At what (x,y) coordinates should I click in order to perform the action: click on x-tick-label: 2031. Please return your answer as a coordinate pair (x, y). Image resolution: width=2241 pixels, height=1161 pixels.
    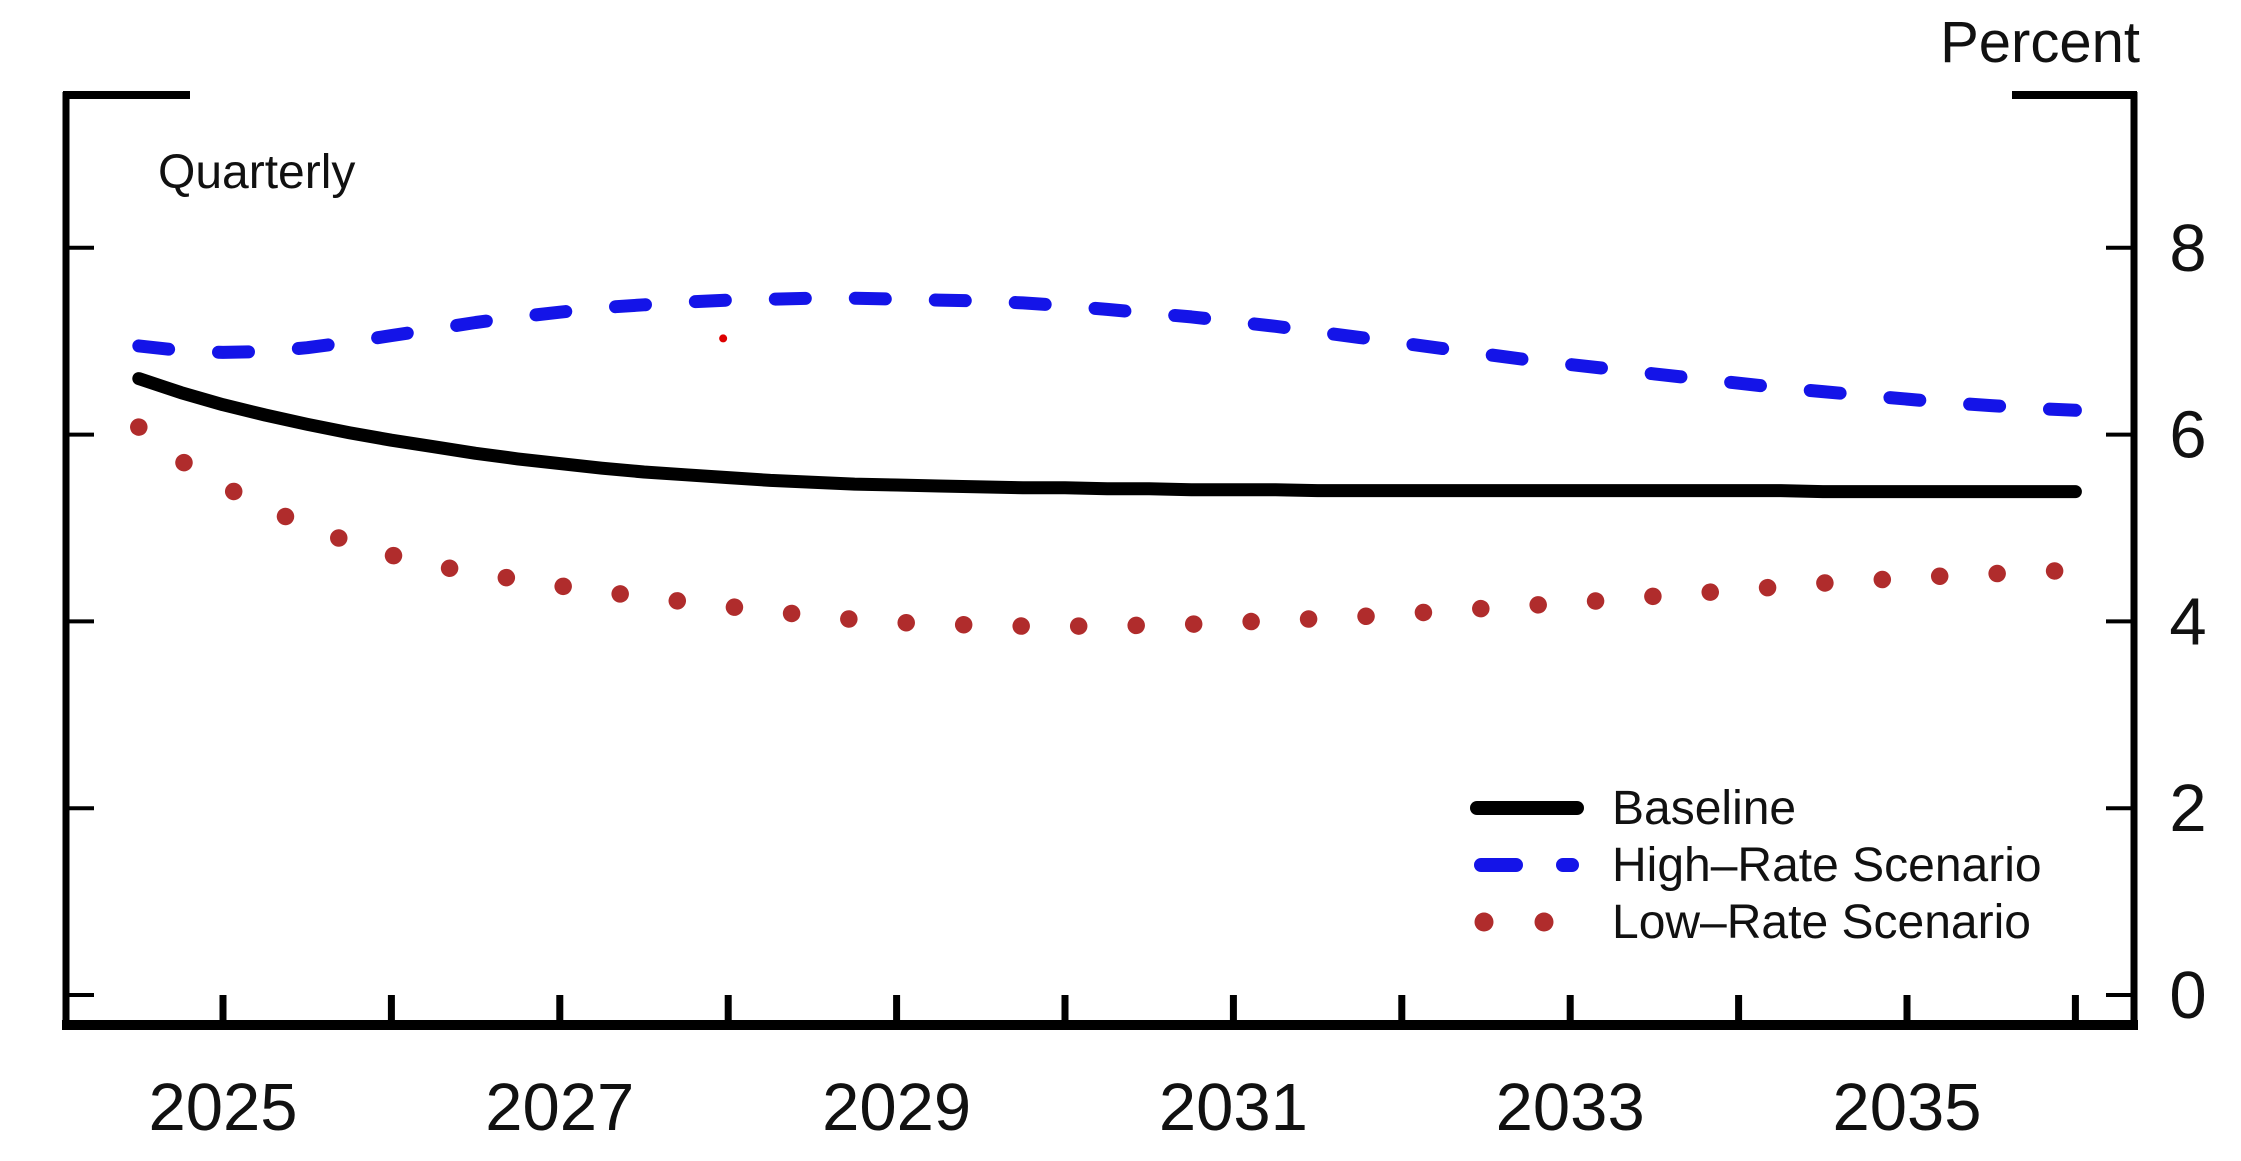
    Looking at the image, I should click on (1233, 1107).